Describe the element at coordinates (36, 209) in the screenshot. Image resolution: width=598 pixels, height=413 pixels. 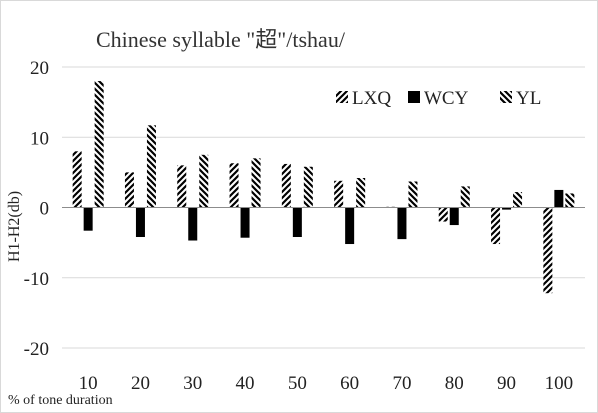
I see `y-tick-labels: -20 -10 0 10 20` at that location.